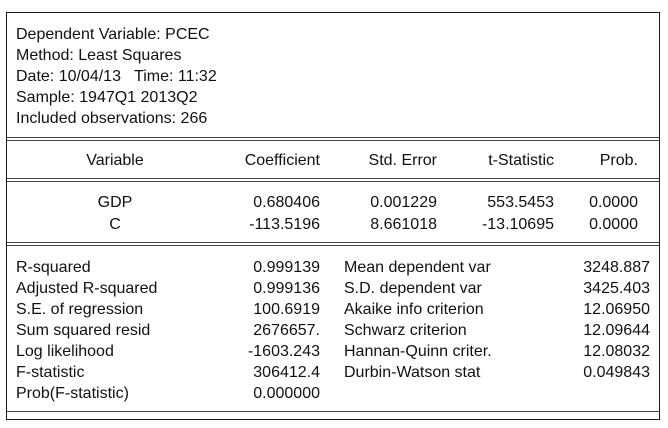 This screenshot has height=428, width=668. Describe the element at coordinates (80, 309) in the screenshot. I see `stat-label: S.E. of regression` at that location.